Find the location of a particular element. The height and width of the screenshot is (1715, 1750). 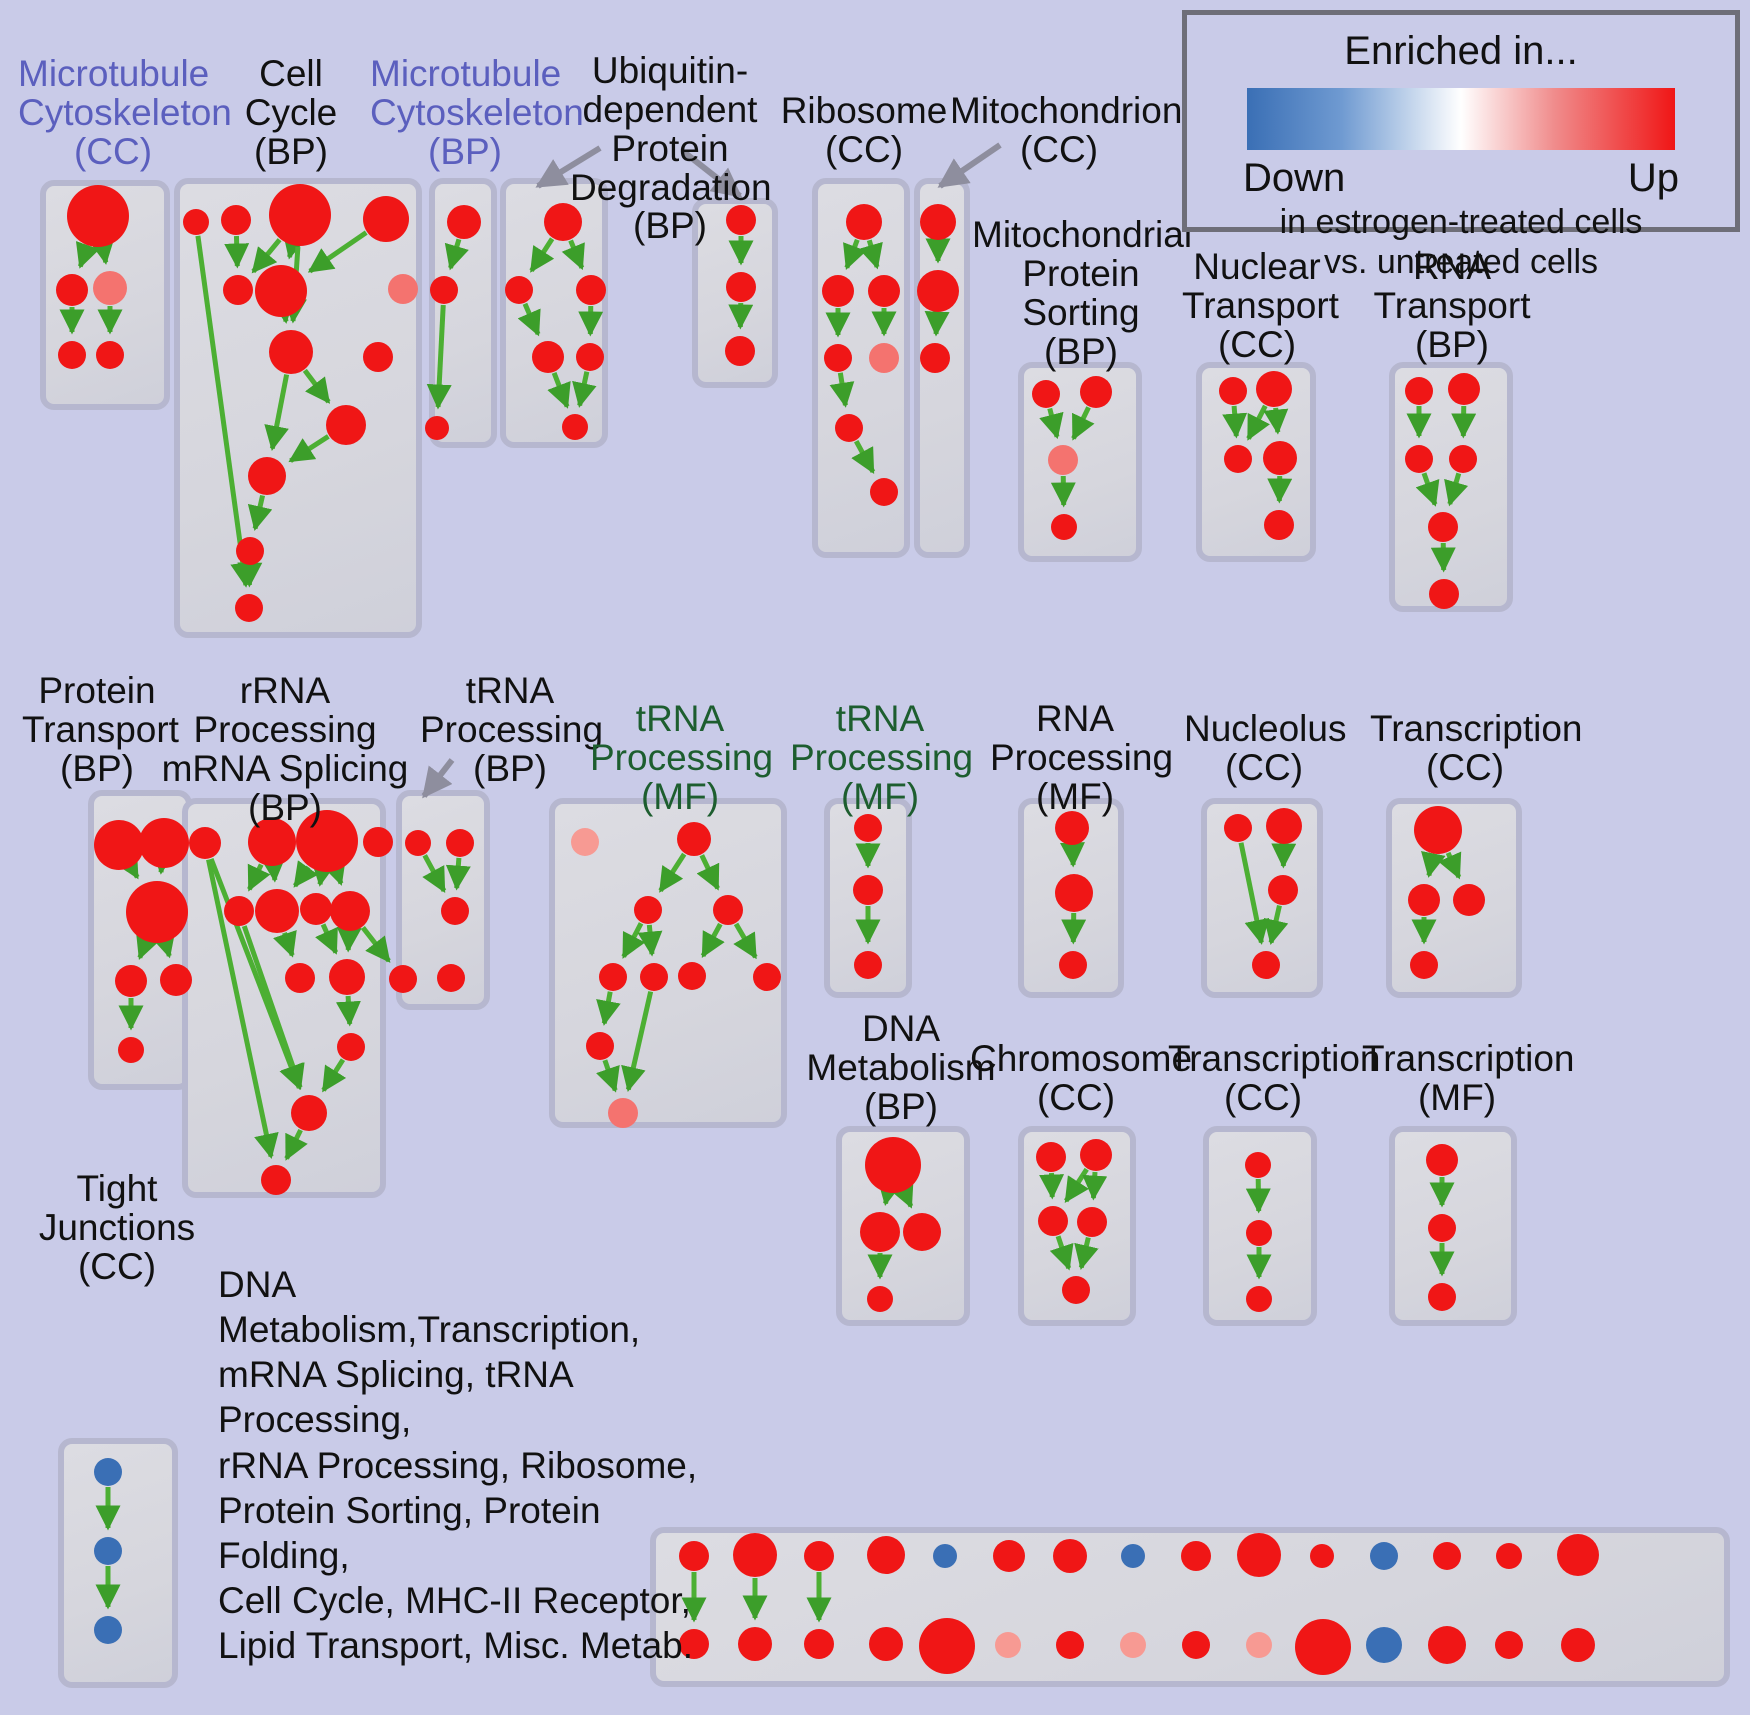

cluster-box-rrna-processing-mrna-splicing-bp is located at coordinates (284, 998).